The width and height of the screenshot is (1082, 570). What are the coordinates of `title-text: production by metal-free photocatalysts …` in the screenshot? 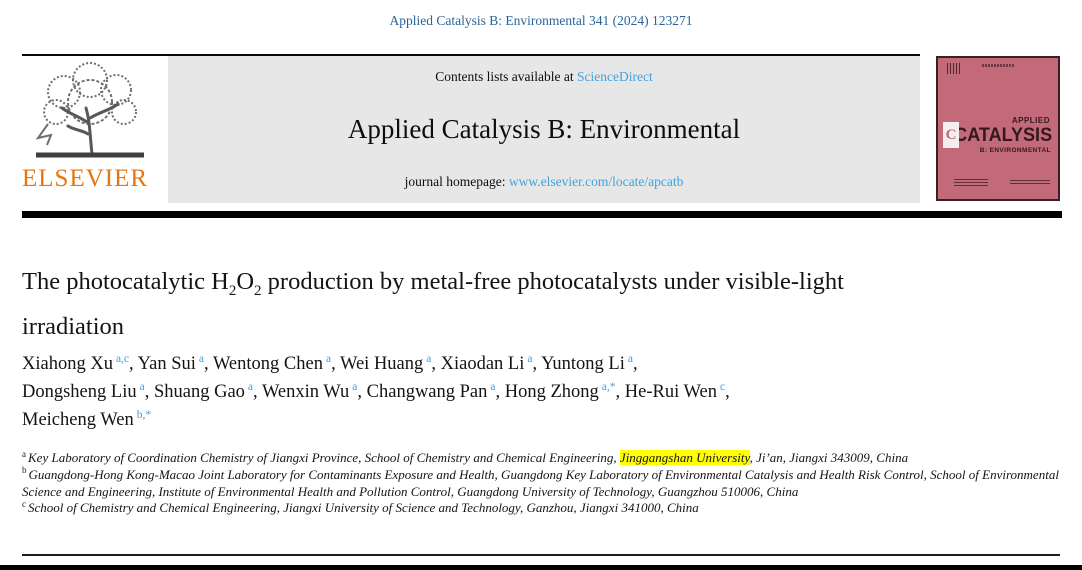 It's located at (433, 304).